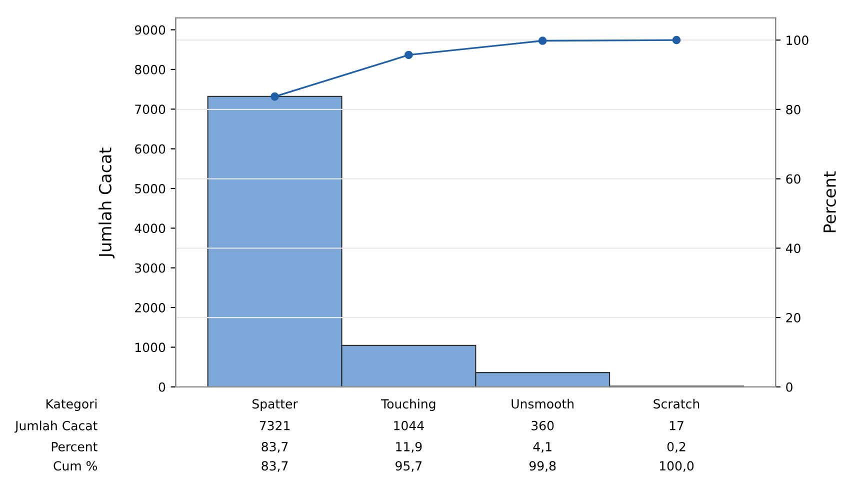 Image resolution: width=857 pixels, height=483 pixels. What do you see at coordinates (408, 405) in the screenshot?
I see `x-tick-label: Touching` at bounding box center [408, 405].